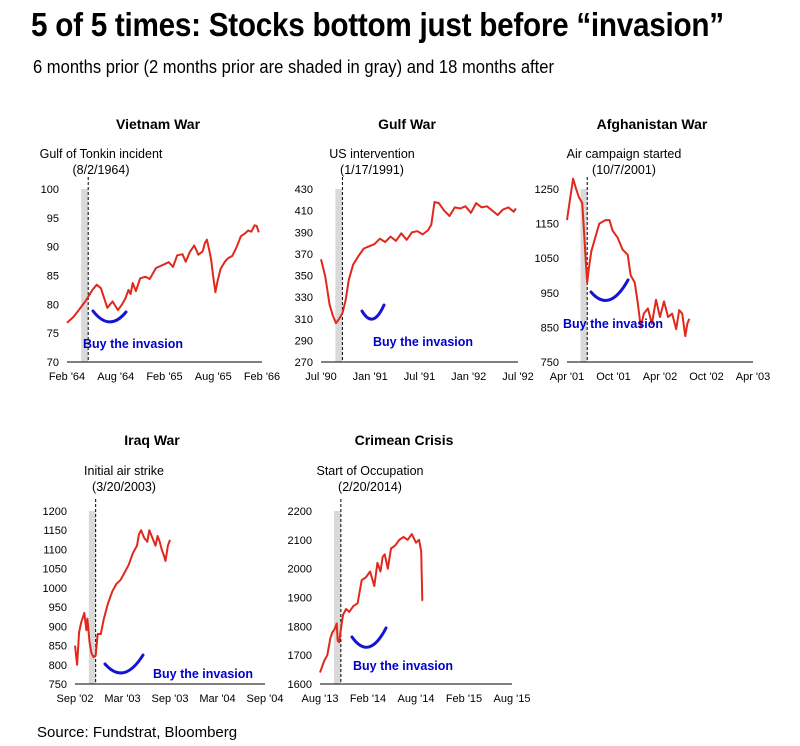 The image size is (800, 746). I want to click on event-label: Gulf of Tonkin incident, so click(101, 154).